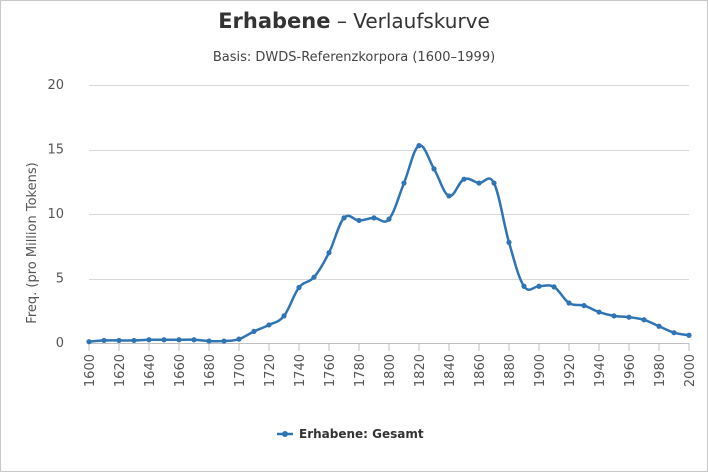  What do you see at coordinates (540, 370) in the screenshot?
I see `x-tick-label-1900: 1900` at bounding box center [540, 370].